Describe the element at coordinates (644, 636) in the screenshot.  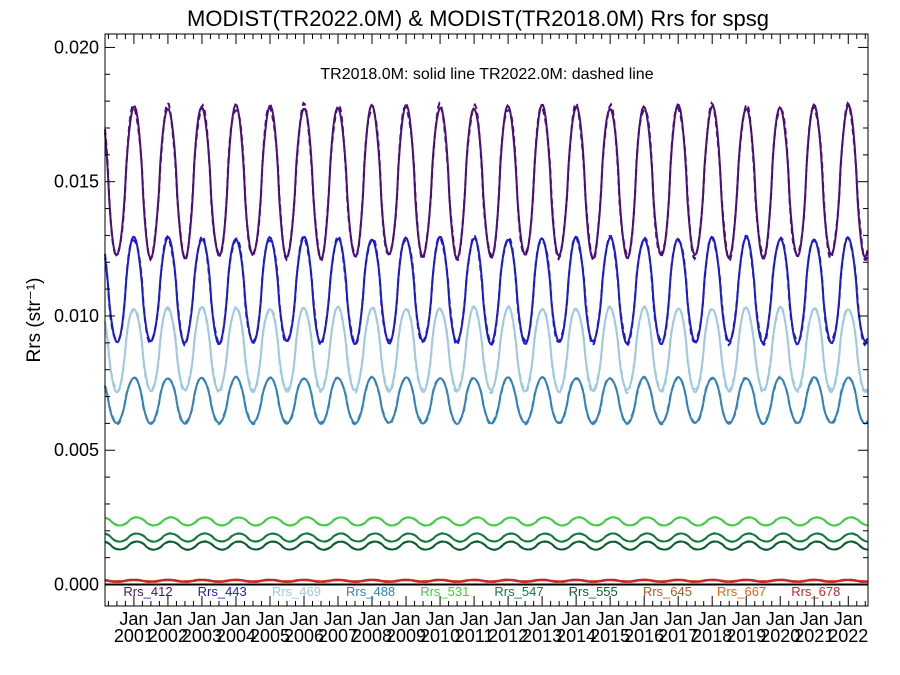
I see `x-tick-label-year: 2016` at that location.